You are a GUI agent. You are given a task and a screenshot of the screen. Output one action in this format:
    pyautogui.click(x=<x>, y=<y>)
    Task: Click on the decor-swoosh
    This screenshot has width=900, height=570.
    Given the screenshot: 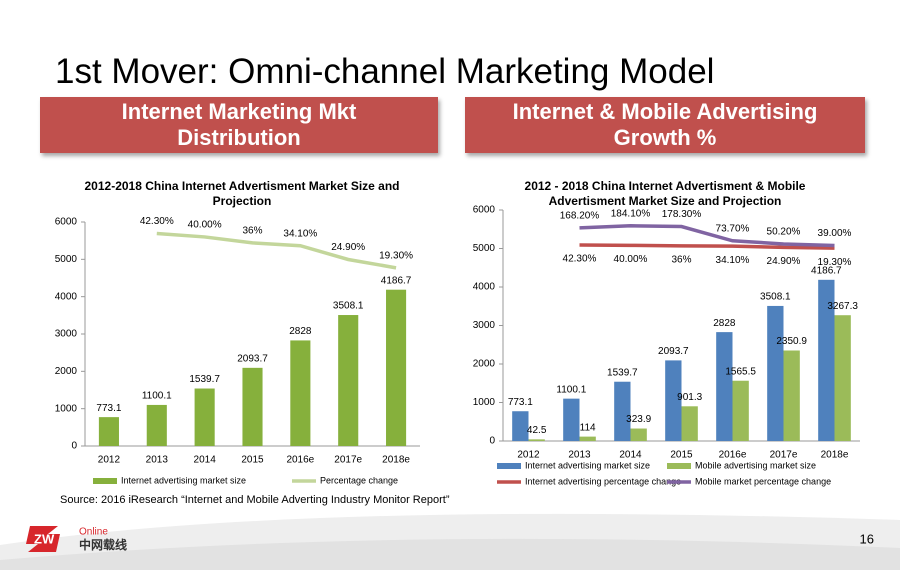 What is the action you would take?
    pyautogui.click(x=450, y=554)
    